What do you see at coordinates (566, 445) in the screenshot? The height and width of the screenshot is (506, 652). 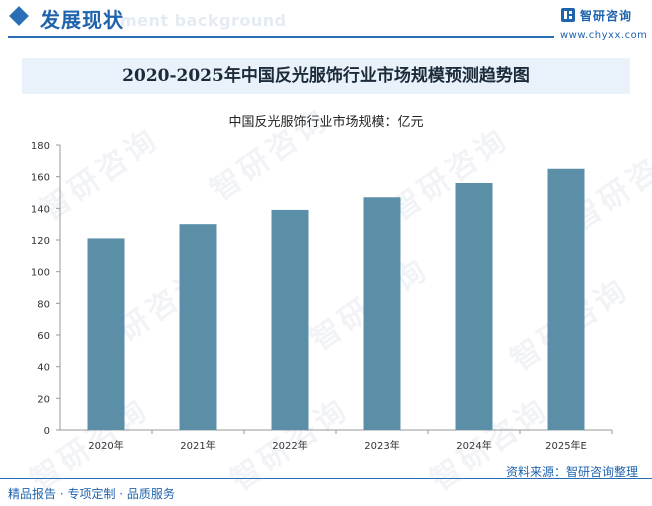 I see `x-tick-label: 2025年E` at bounding box center [566, 445].